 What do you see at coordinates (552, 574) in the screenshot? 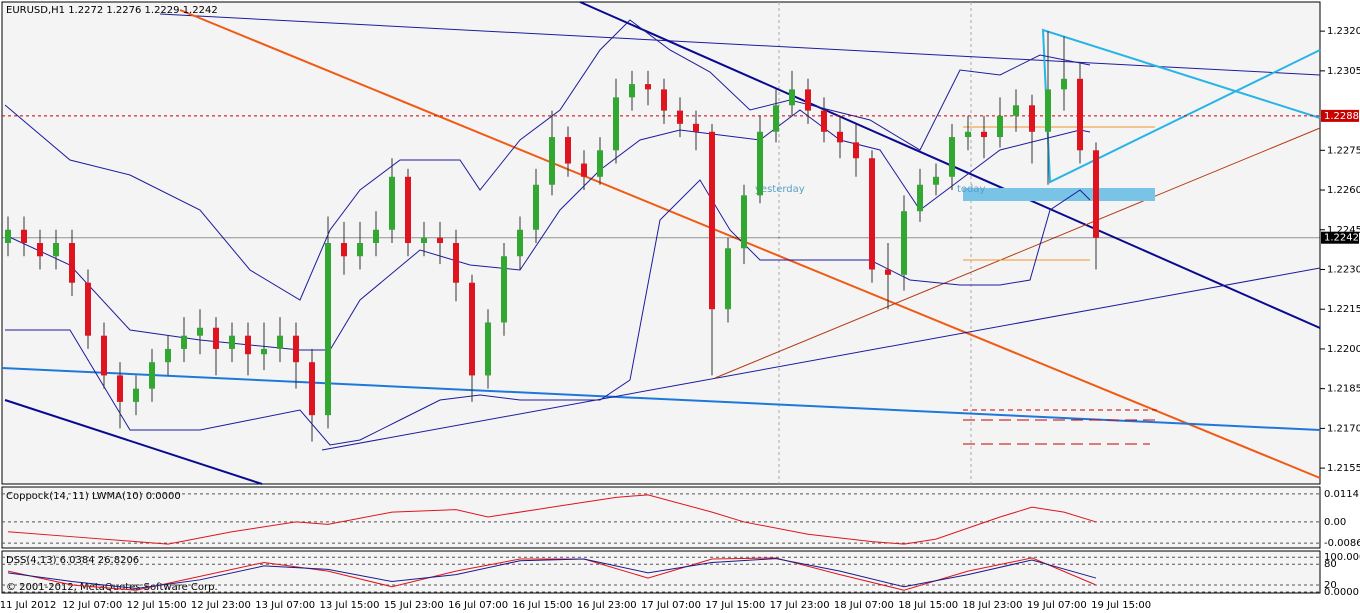
I see `dss-line` at bounding box center [552, 574].